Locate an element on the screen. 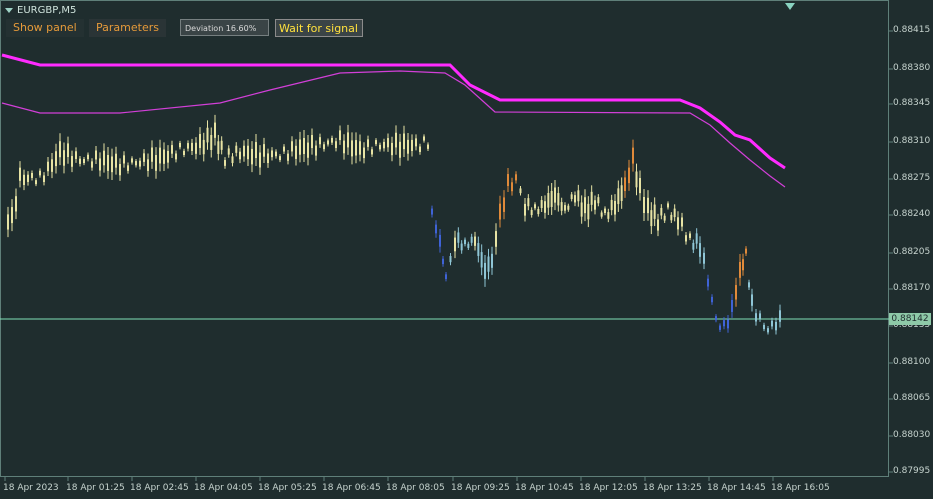  time-tick-label: 18 Apr 10:45 is located at coordinates (544, 488).